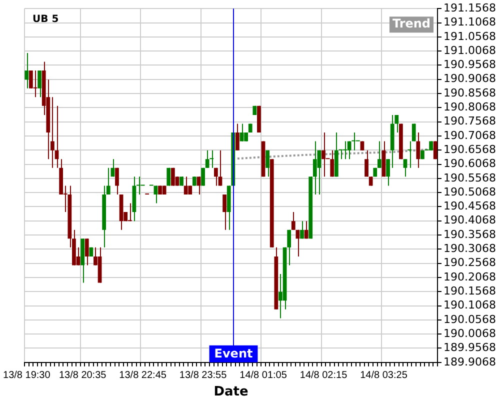 The width and height of the screenshot is (500, 400). Describe the element at coordinates (233, 353) in the screenshot. I see `annotation: Event` at that location.